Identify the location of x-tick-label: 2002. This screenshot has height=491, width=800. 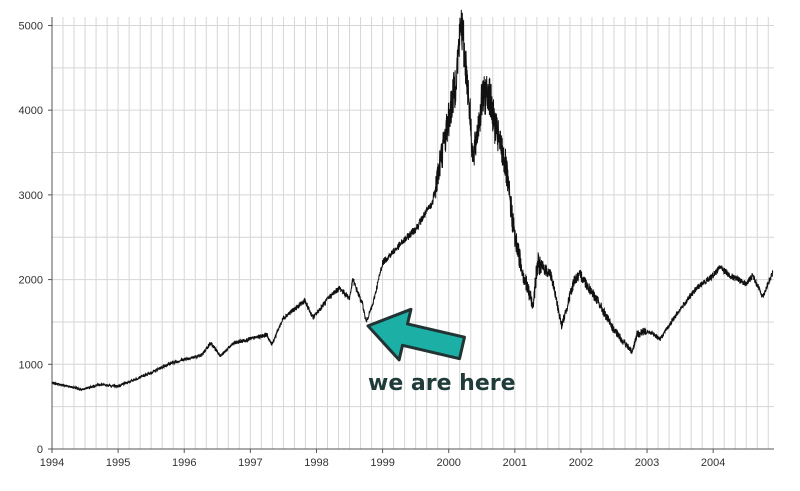
(581, 463).